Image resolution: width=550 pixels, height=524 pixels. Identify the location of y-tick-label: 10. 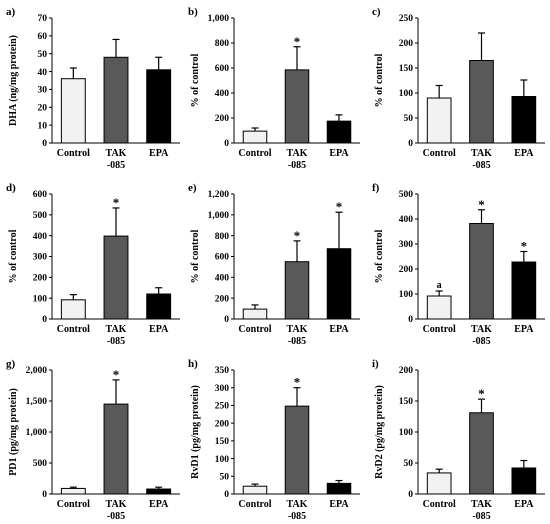
(43, 126).